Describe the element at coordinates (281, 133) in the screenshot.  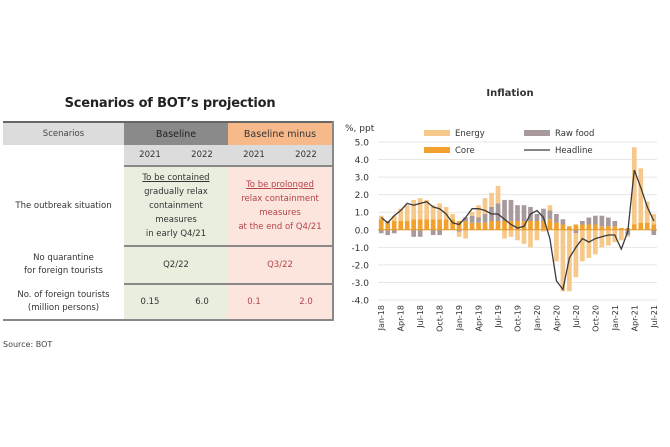
I see `header-baseline-minus: Baseline minus` at that location.